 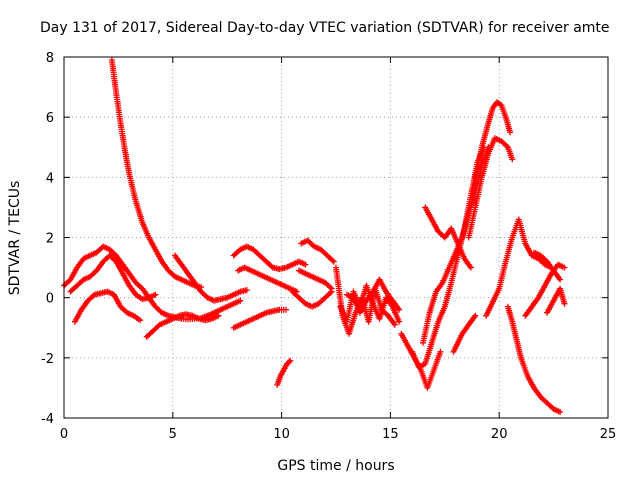 What do you see at coordinates (50, 58) in the screenshot?
I see `y-tick-label: 8` at bounding box center [50, 58].